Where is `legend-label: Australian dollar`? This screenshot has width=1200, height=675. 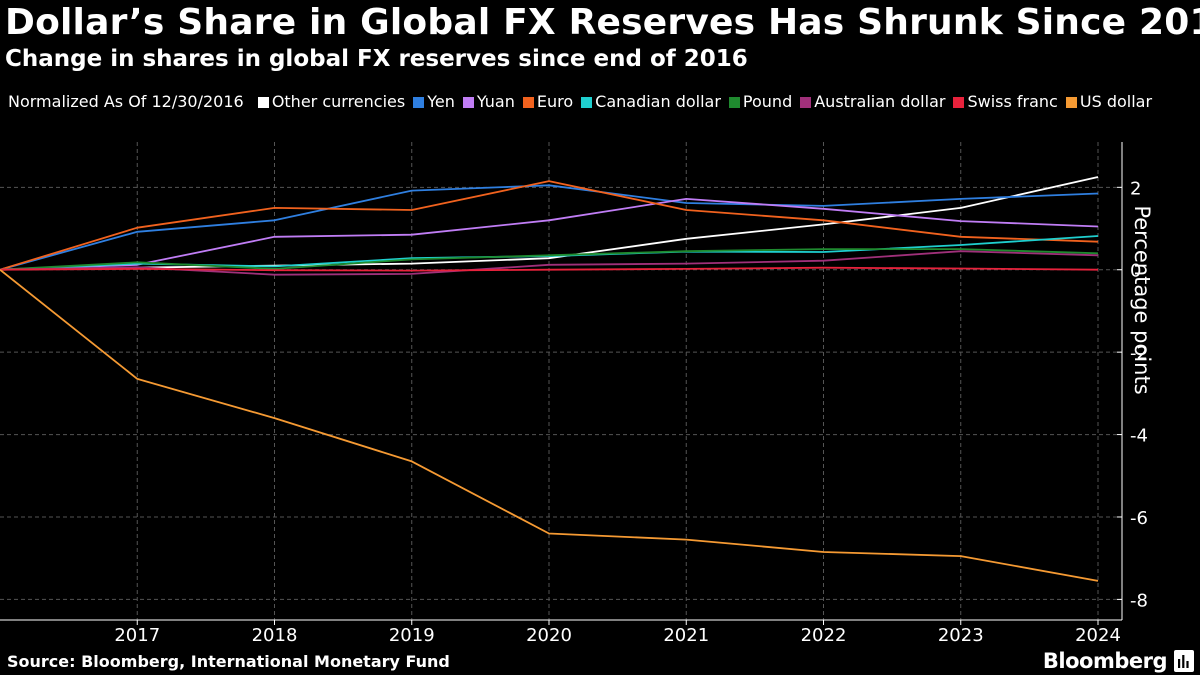 legend-label: Australian dollar is located at coordinates (880, 101).